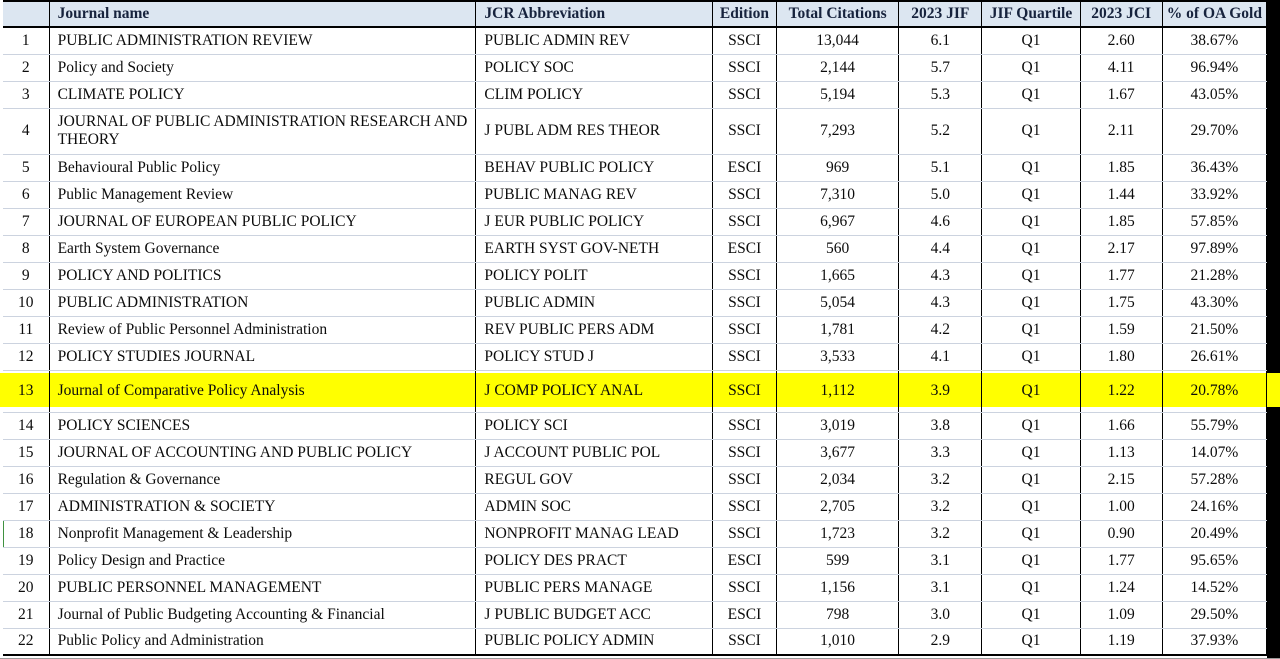 The width and height of the screenshot is (1280, 659). Describe the element at coordinates (940, 303) in the screenshot. I see `cell-jif: 4.3` at that location.